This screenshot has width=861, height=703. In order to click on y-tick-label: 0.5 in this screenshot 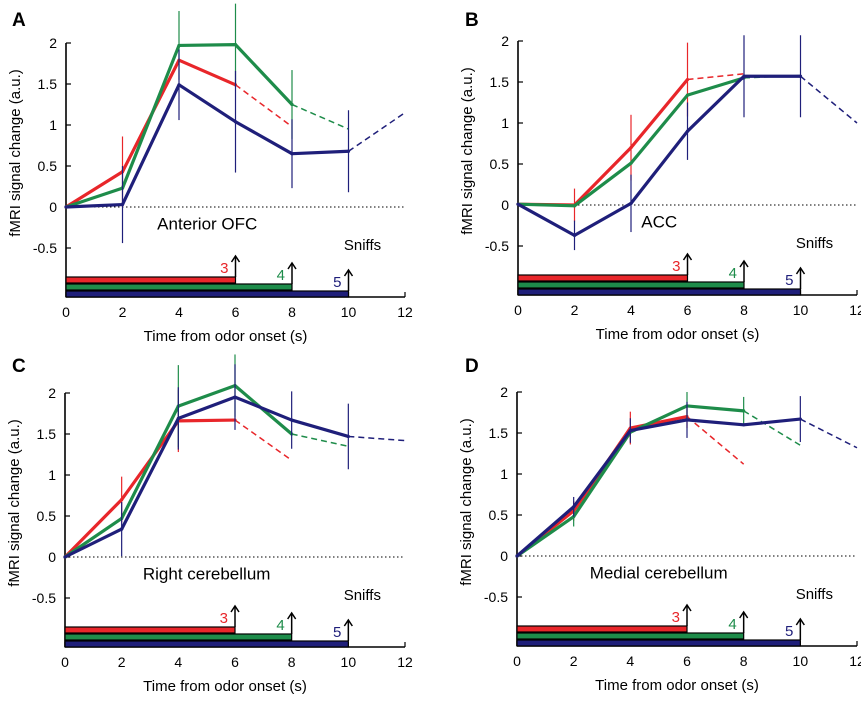, I will do `click(500, 164)`.